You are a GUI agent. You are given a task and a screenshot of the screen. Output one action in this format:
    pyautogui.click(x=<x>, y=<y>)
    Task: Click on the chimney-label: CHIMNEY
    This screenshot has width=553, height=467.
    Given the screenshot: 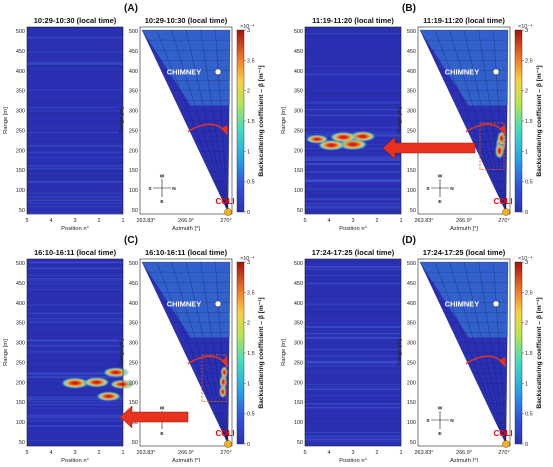 What is the action you would take?
    pyautogui.click(x=462, y=303)
    